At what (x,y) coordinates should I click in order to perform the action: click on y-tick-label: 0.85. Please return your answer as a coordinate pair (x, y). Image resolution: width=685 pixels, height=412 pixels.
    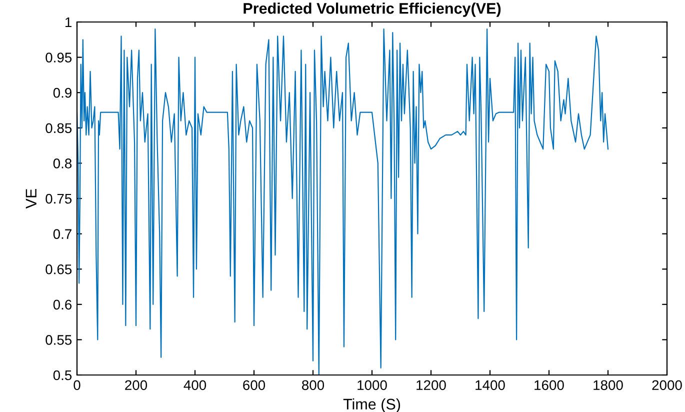
    Looking at the image, I should click on (59, 128).